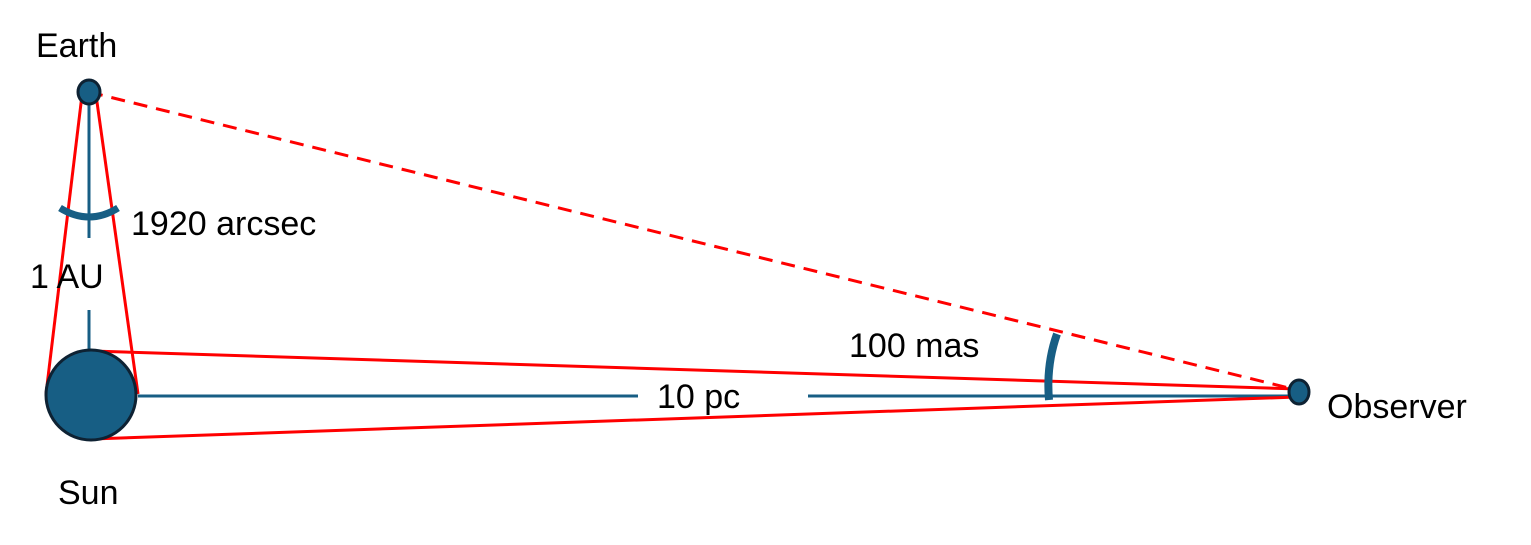 The height and width of the screenshot is (545, 1531). Describe the element at coordinates (1397, 407) in the screenshot. I see `observer-label: Observer` at that location.